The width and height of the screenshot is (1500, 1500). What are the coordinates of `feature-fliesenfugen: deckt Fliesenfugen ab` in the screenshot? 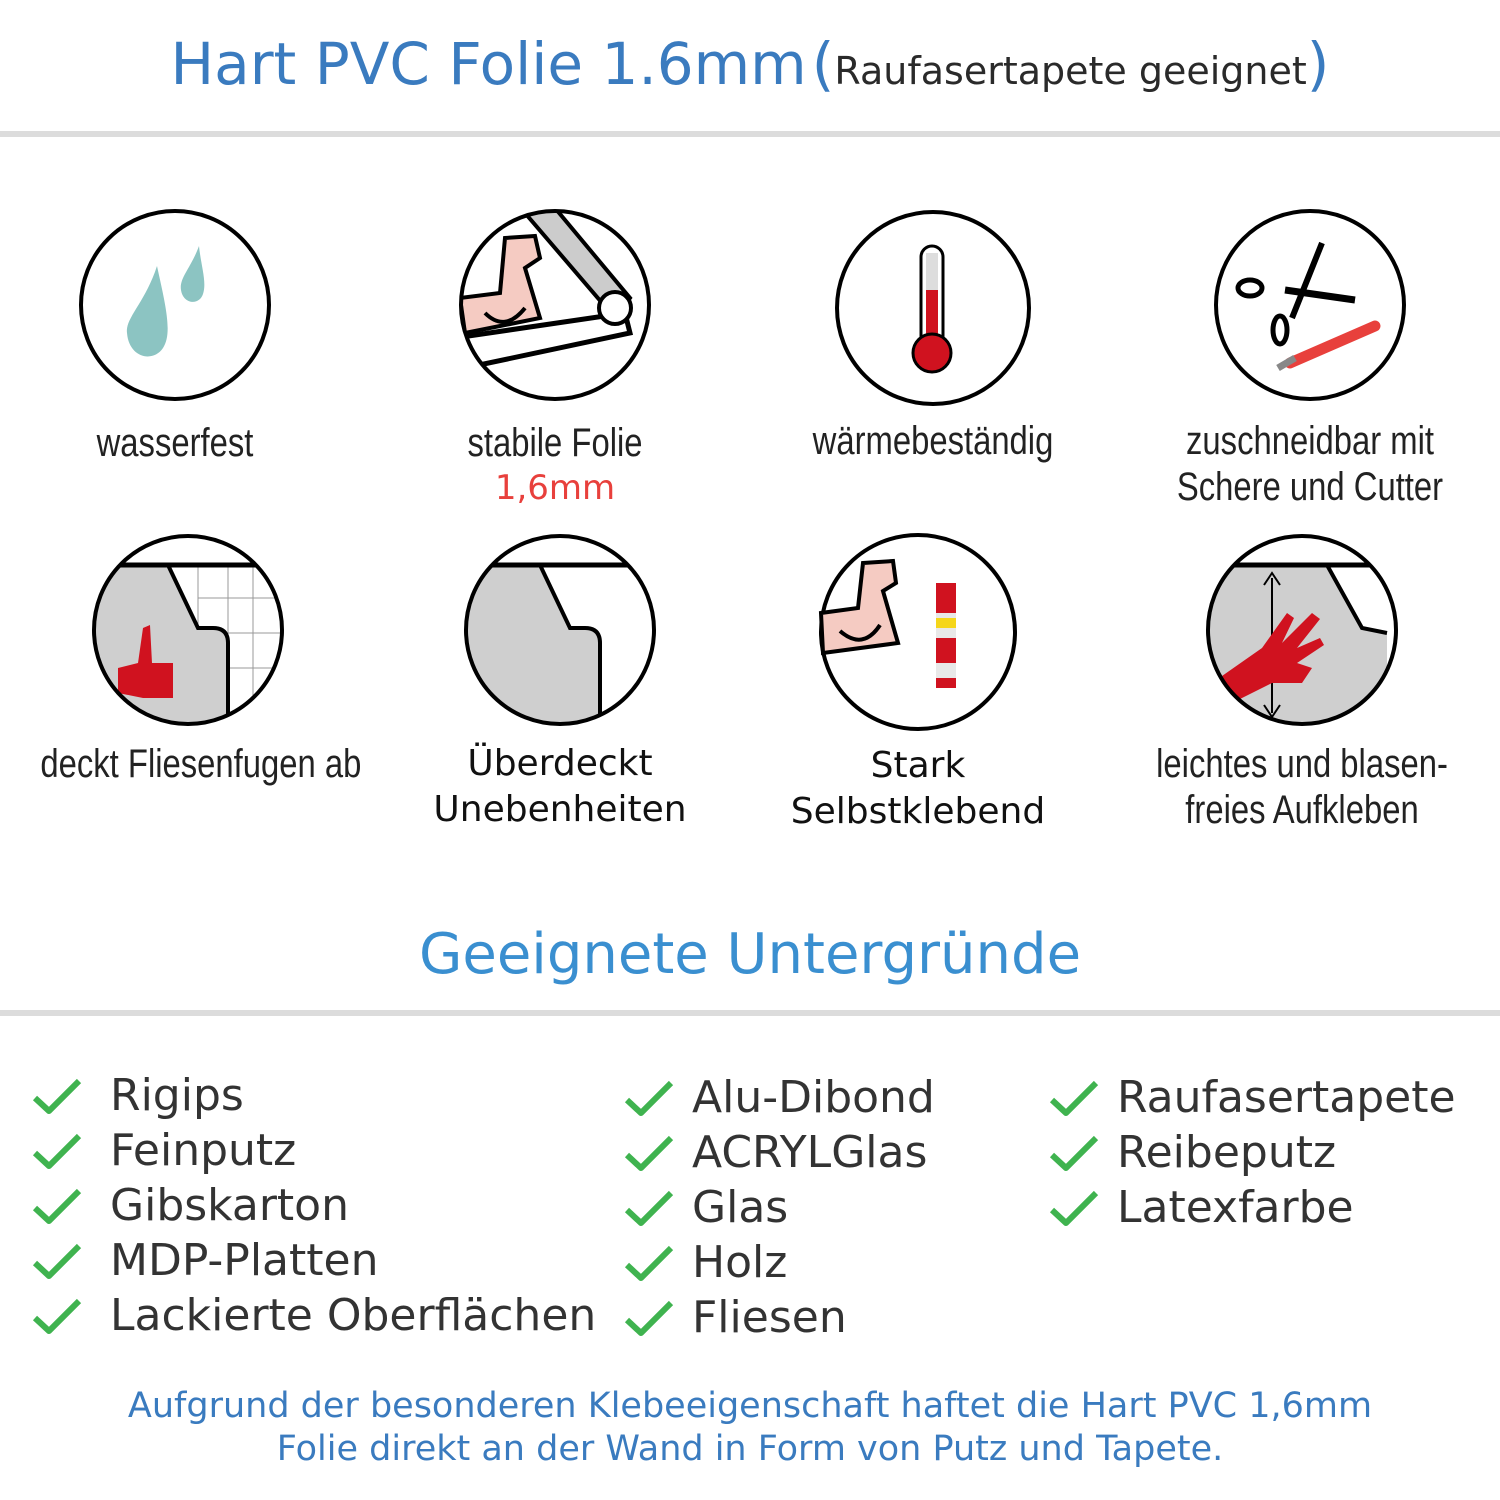 It's located at (188, 660).